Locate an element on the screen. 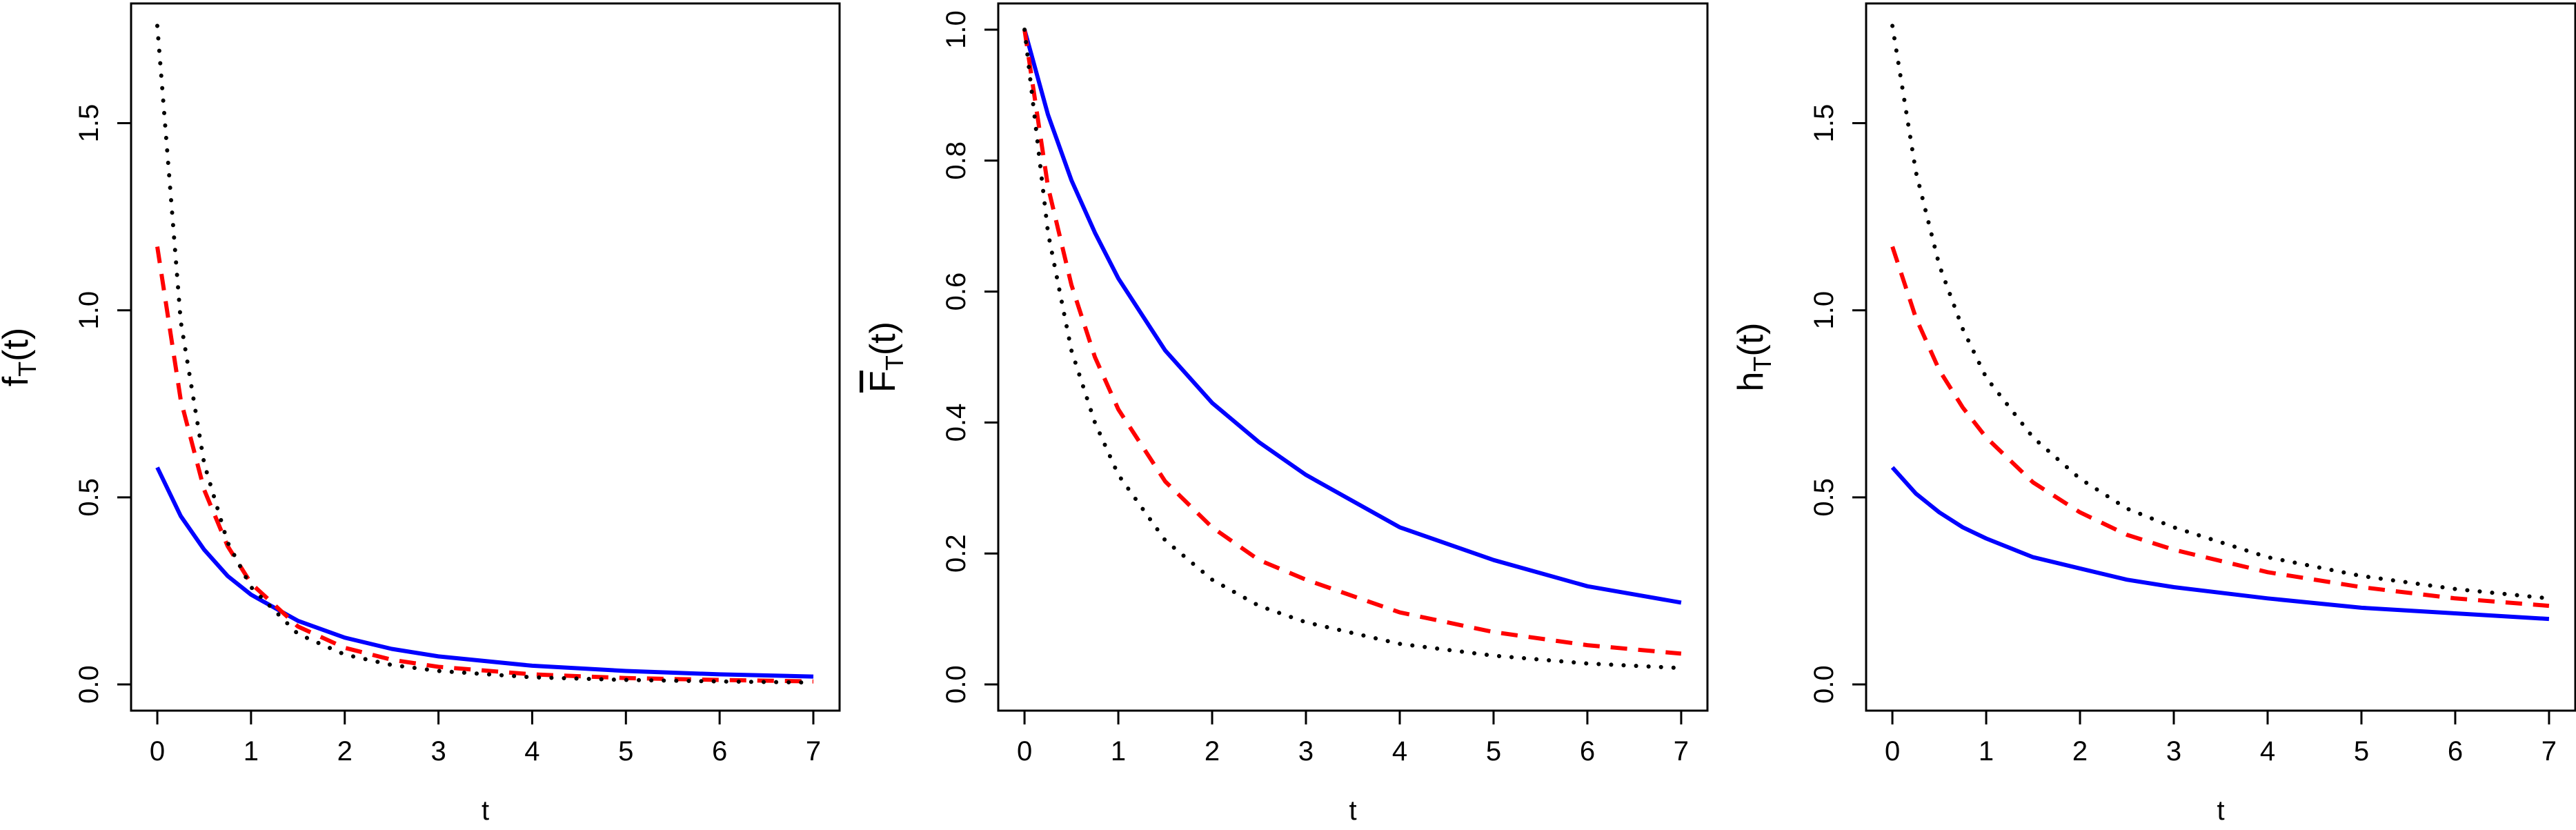 Image resolution: width=2576 pixels, height=830 pixels. y-axis-title-main: h is located at coordinates (1751, 382).